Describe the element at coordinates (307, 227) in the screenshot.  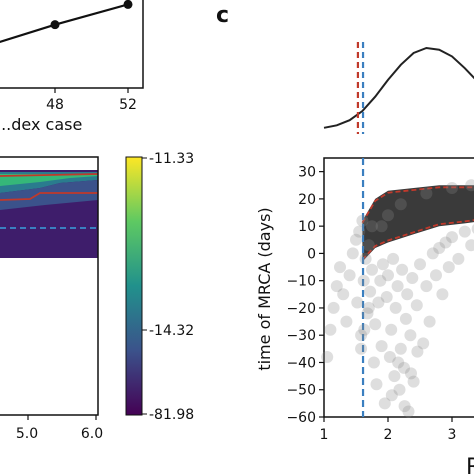
I see `scatter-ytick-label-10: 10` at that location.